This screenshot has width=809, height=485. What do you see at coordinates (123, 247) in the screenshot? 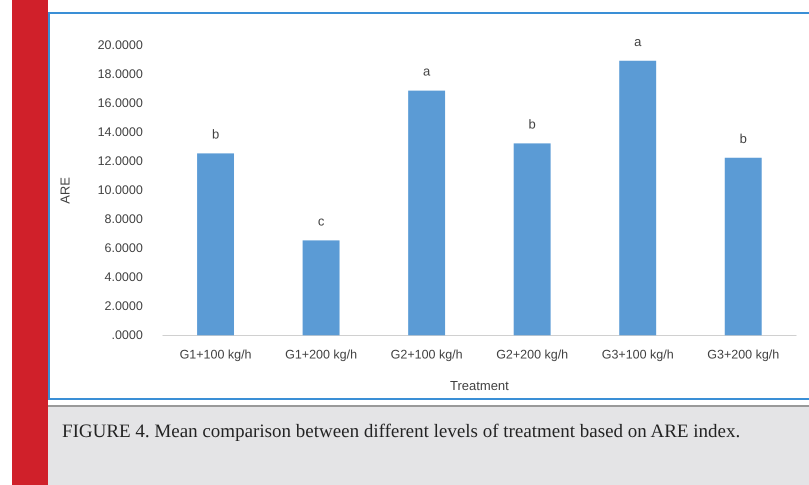
I see `y-tick-label: 6.0000` at bounding box center [123, 247].